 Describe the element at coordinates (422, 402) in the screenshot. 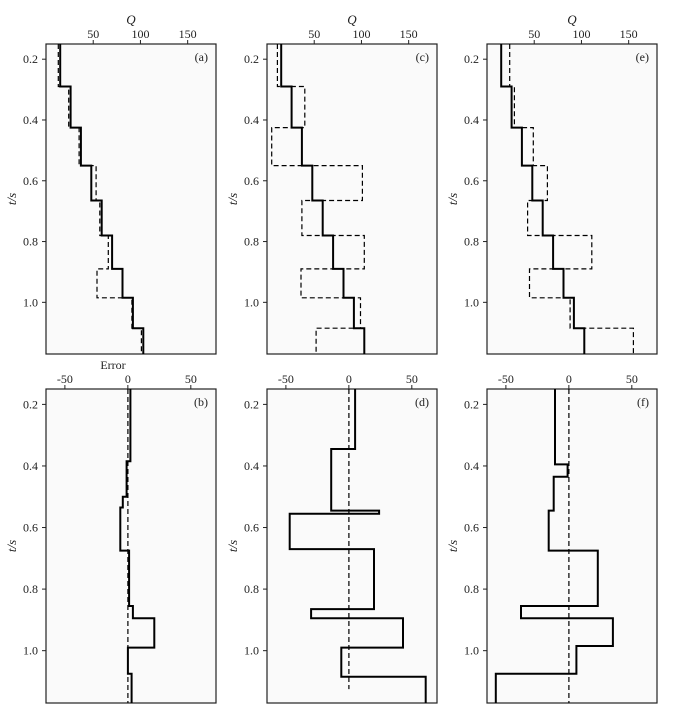

I see `panel-tag: (d)` at that location.